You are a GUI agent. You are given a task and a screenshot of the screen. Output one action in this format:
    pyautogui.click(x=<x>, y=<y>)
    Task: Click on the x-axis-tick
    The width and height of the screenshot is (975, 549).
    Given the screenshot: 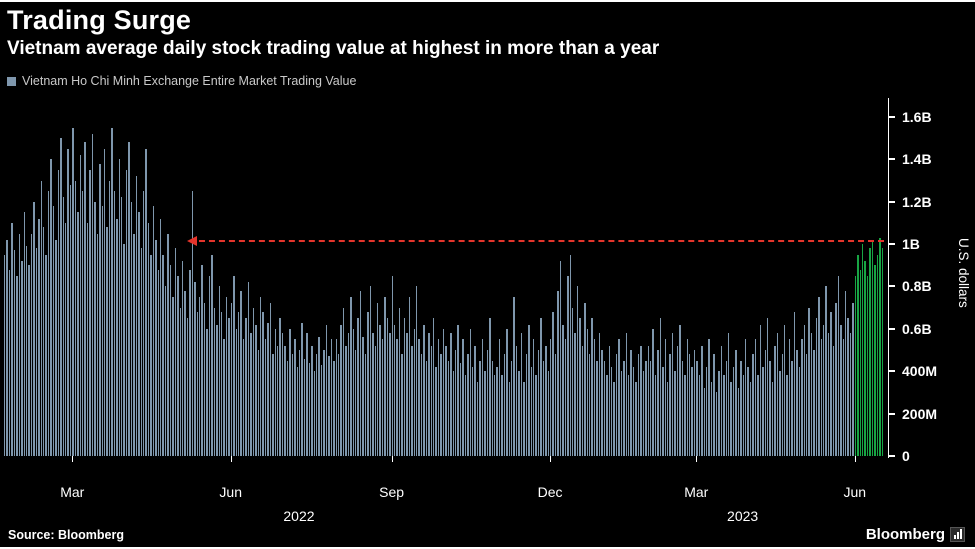 What is the action you would take?
    pyautogui.click(x=392, y=459)
    